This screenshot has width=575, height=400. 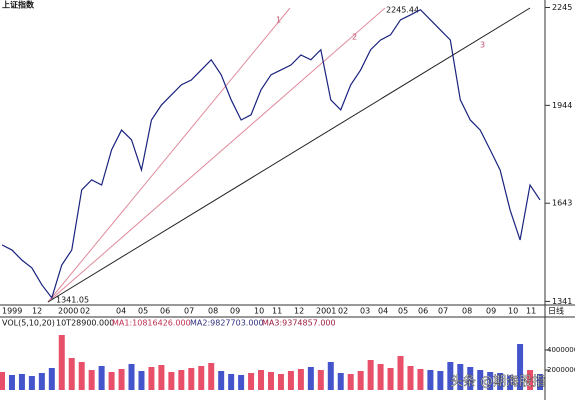 I want to click on x-tick-label: 1999, so click(x=12, y=311).